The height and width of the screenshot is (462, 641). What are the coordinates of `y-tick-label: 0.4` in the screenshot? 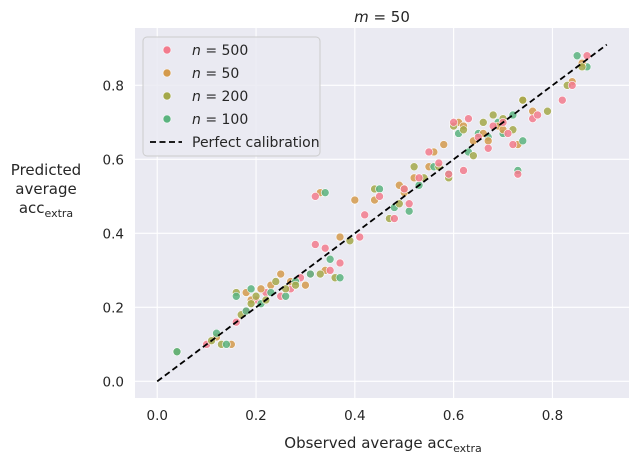 It's located at (113, 234).